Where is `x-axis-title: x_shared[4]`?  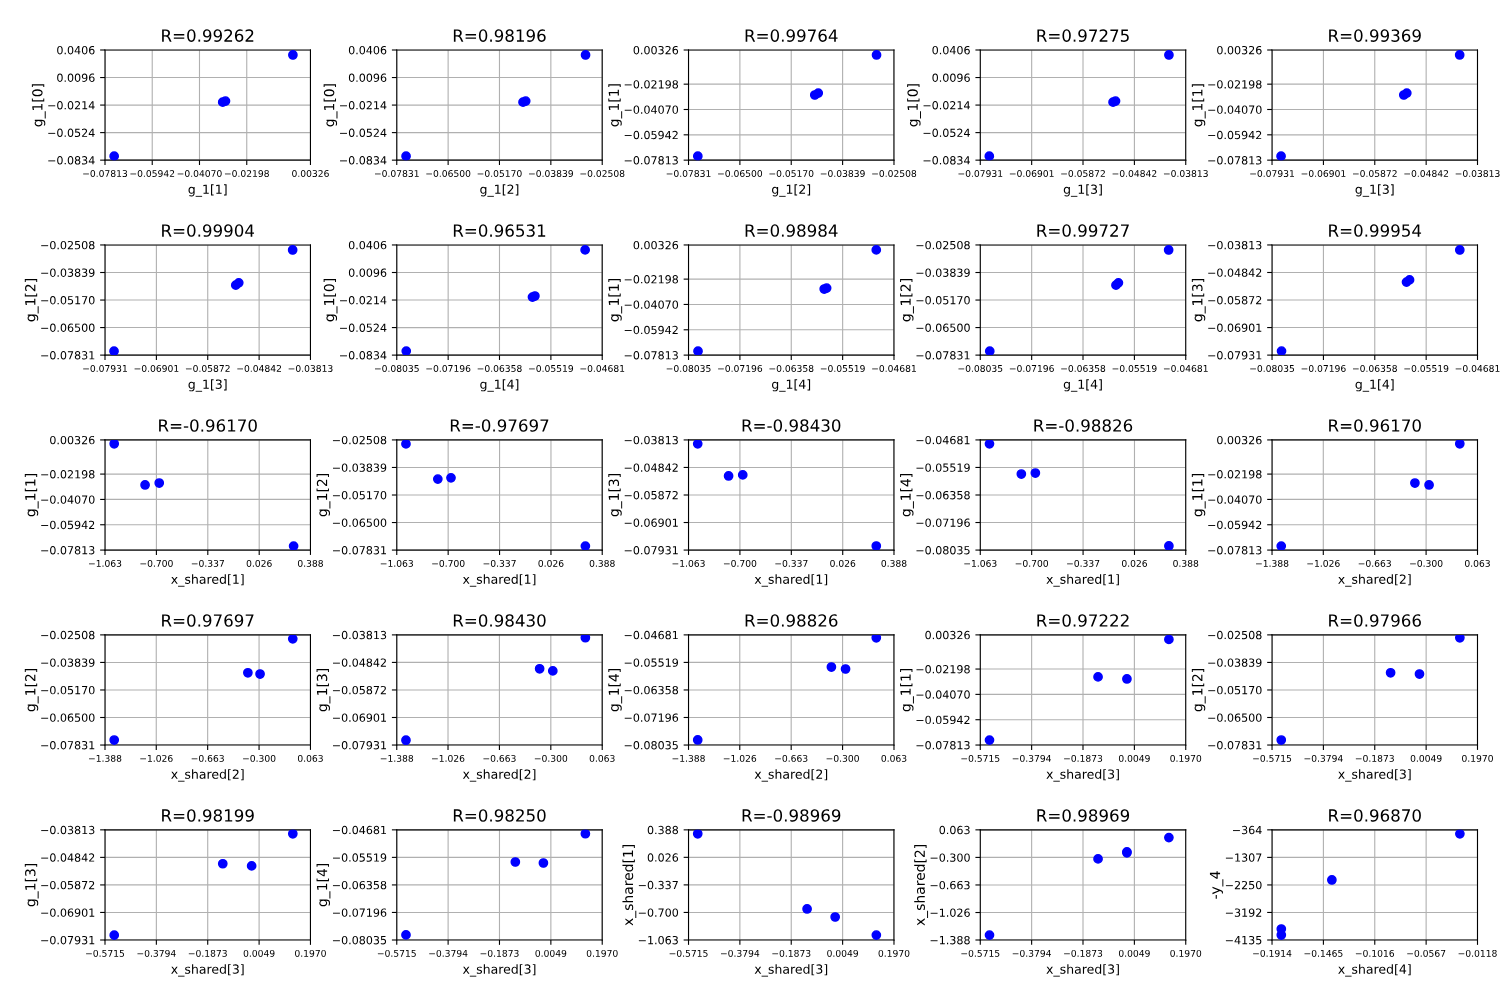 x-axis-title: x_shared[4] is located at coordinates (1374, 970).